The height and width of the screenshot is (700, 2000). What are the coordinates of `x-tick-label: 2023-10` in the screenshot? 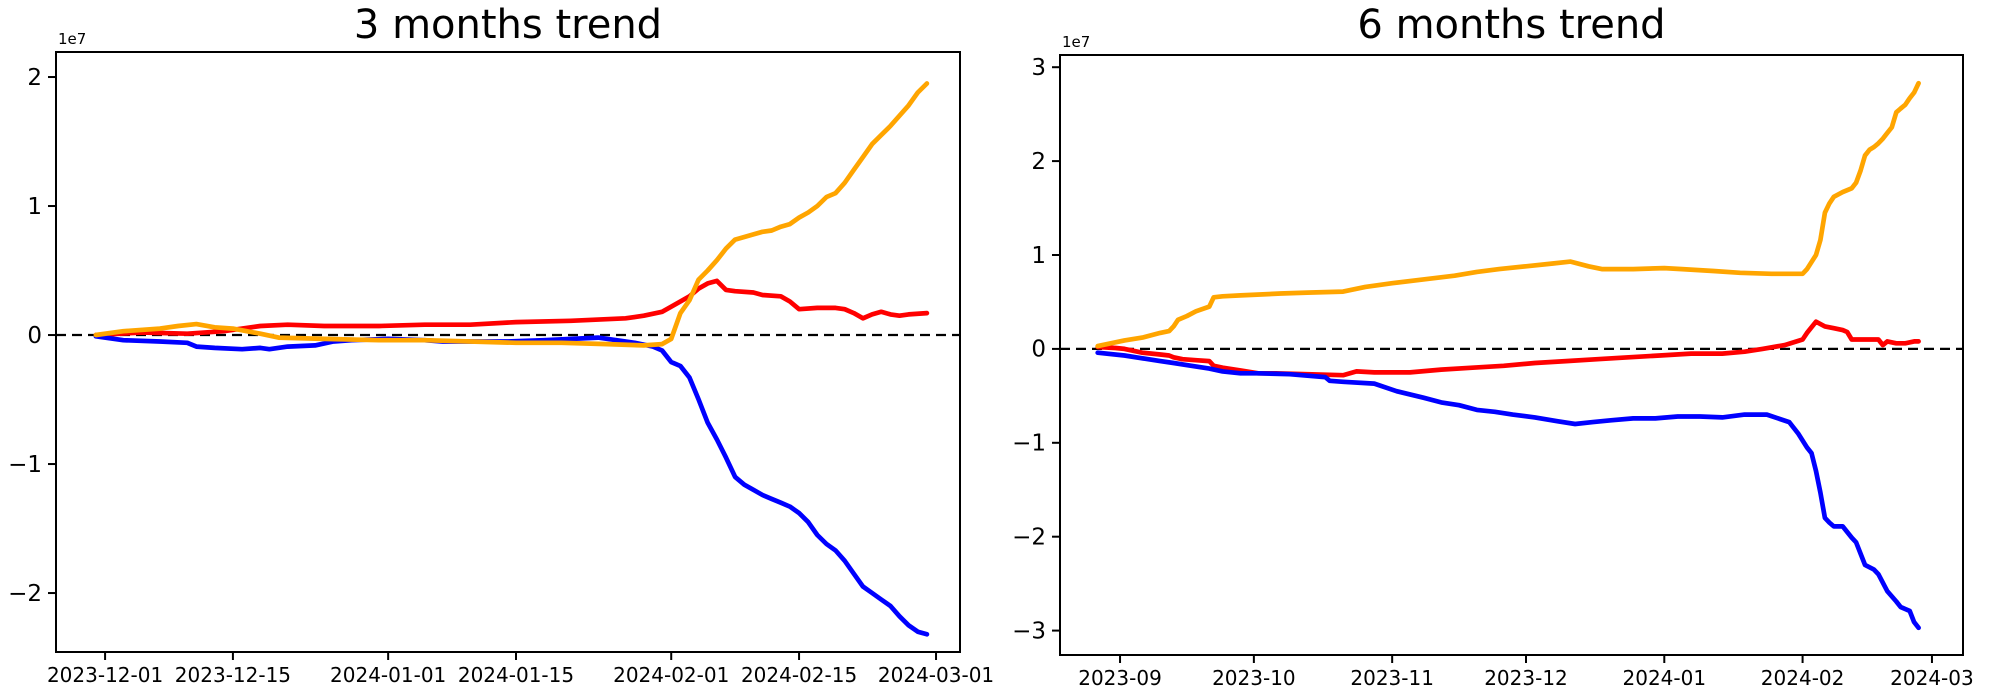 It's located at (1254, 678).